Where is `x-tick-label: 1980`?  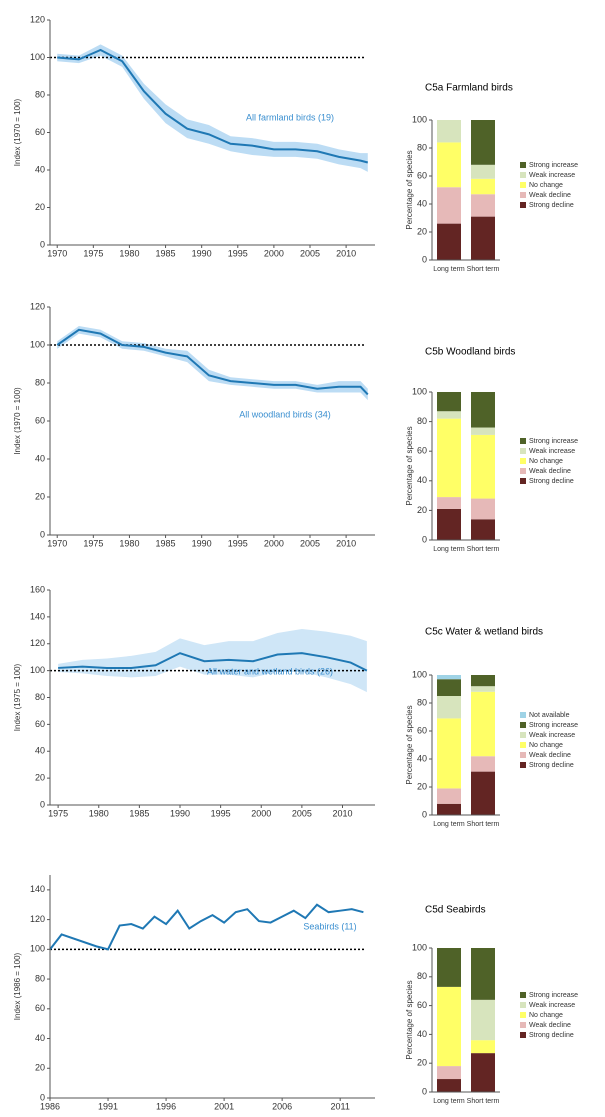
x-tick-label: 1980 is located at coordinates (129, 543).